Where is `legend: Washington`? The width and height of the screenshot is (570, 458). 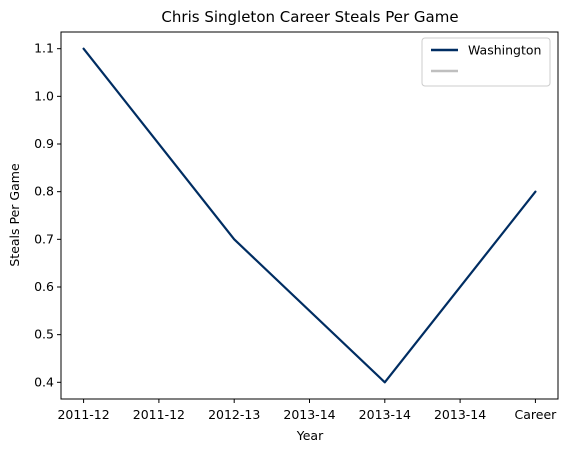 legend: Washington is located at coordinates (486, 62).